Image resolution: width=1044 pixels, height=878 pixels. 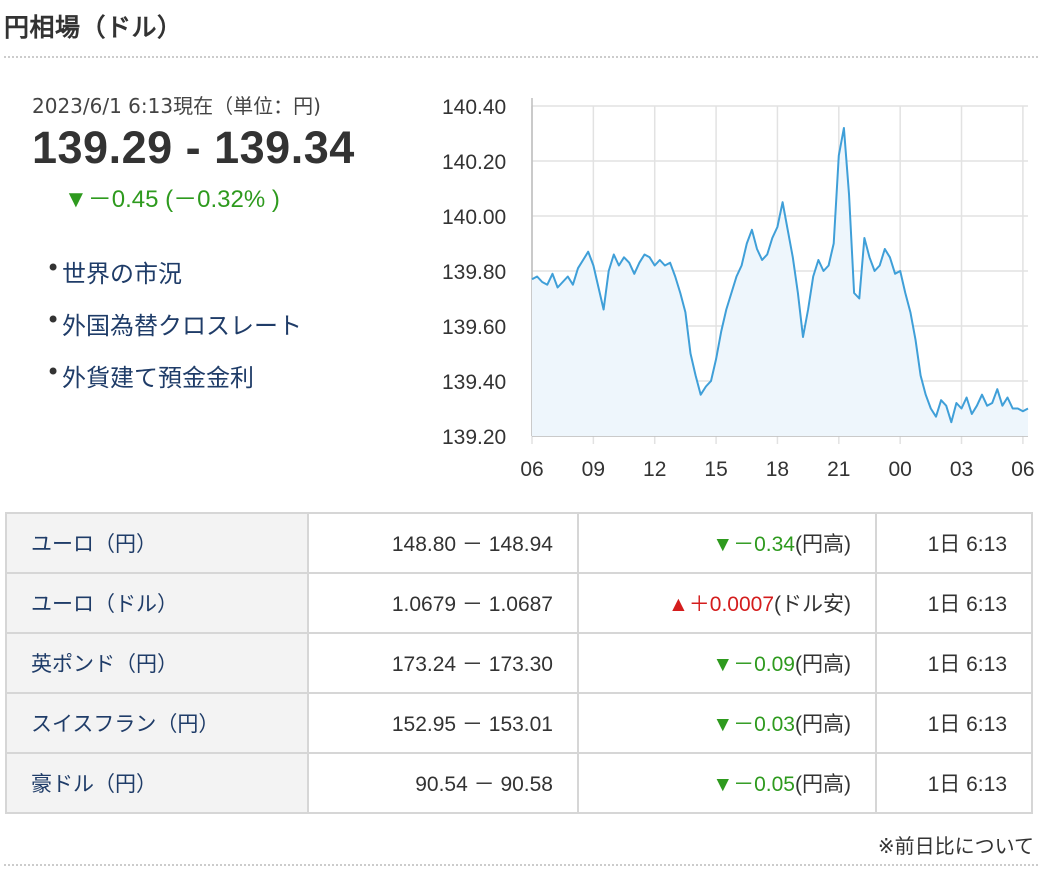 What do you see at coordinates (838, 469) in the screenshot?
I see `x-tick-label: 21` at bounding box center [838, 469].